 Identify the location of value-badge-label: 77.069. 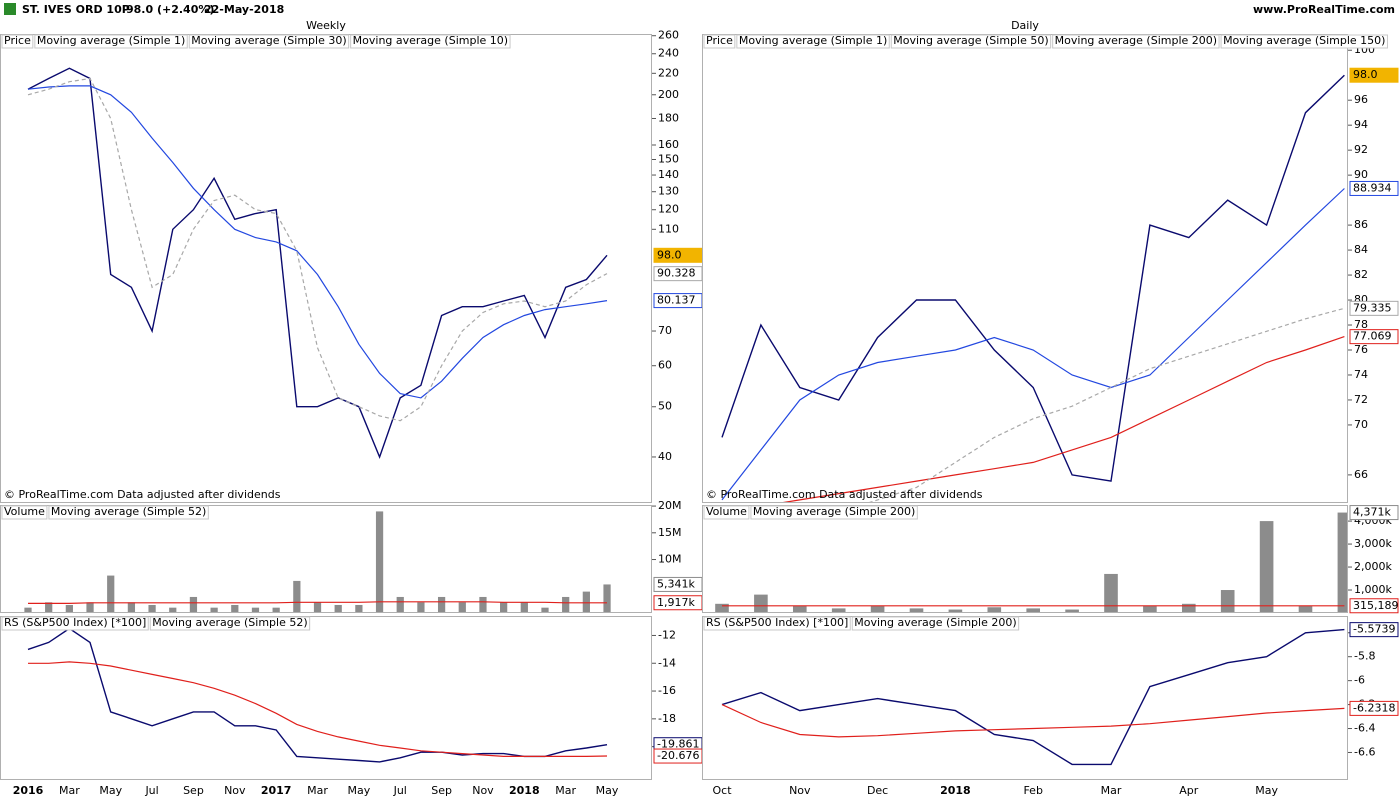
(1372, 336).